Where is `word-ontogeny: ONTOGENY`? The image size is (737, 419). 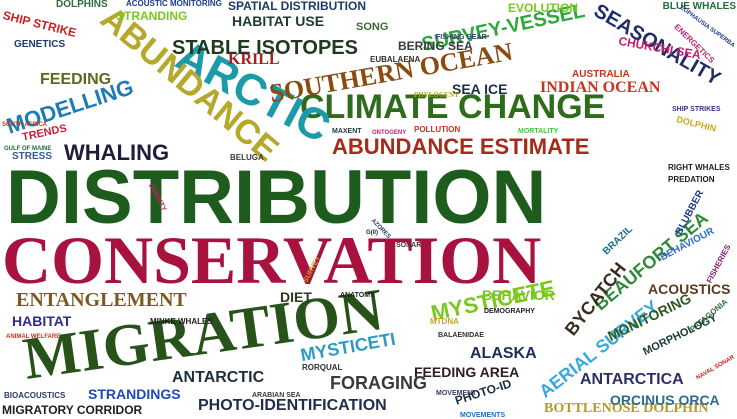 word-ontogeny: ONTOGENY is located at coordinates (389, 133).